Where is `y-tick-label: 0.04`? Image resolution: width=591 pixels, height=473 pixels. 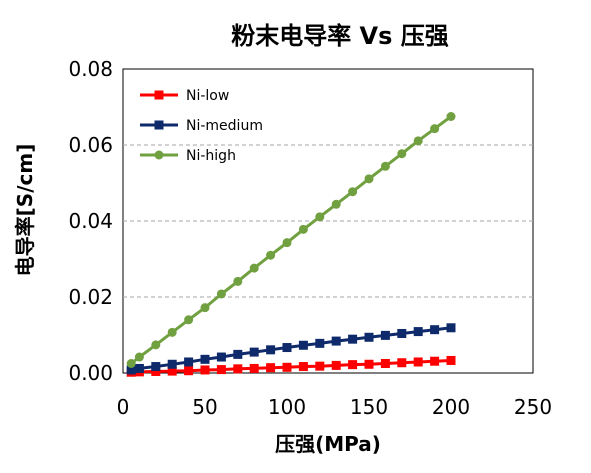 y-tick-label: 0.04 is located at coordinates (90, 221).